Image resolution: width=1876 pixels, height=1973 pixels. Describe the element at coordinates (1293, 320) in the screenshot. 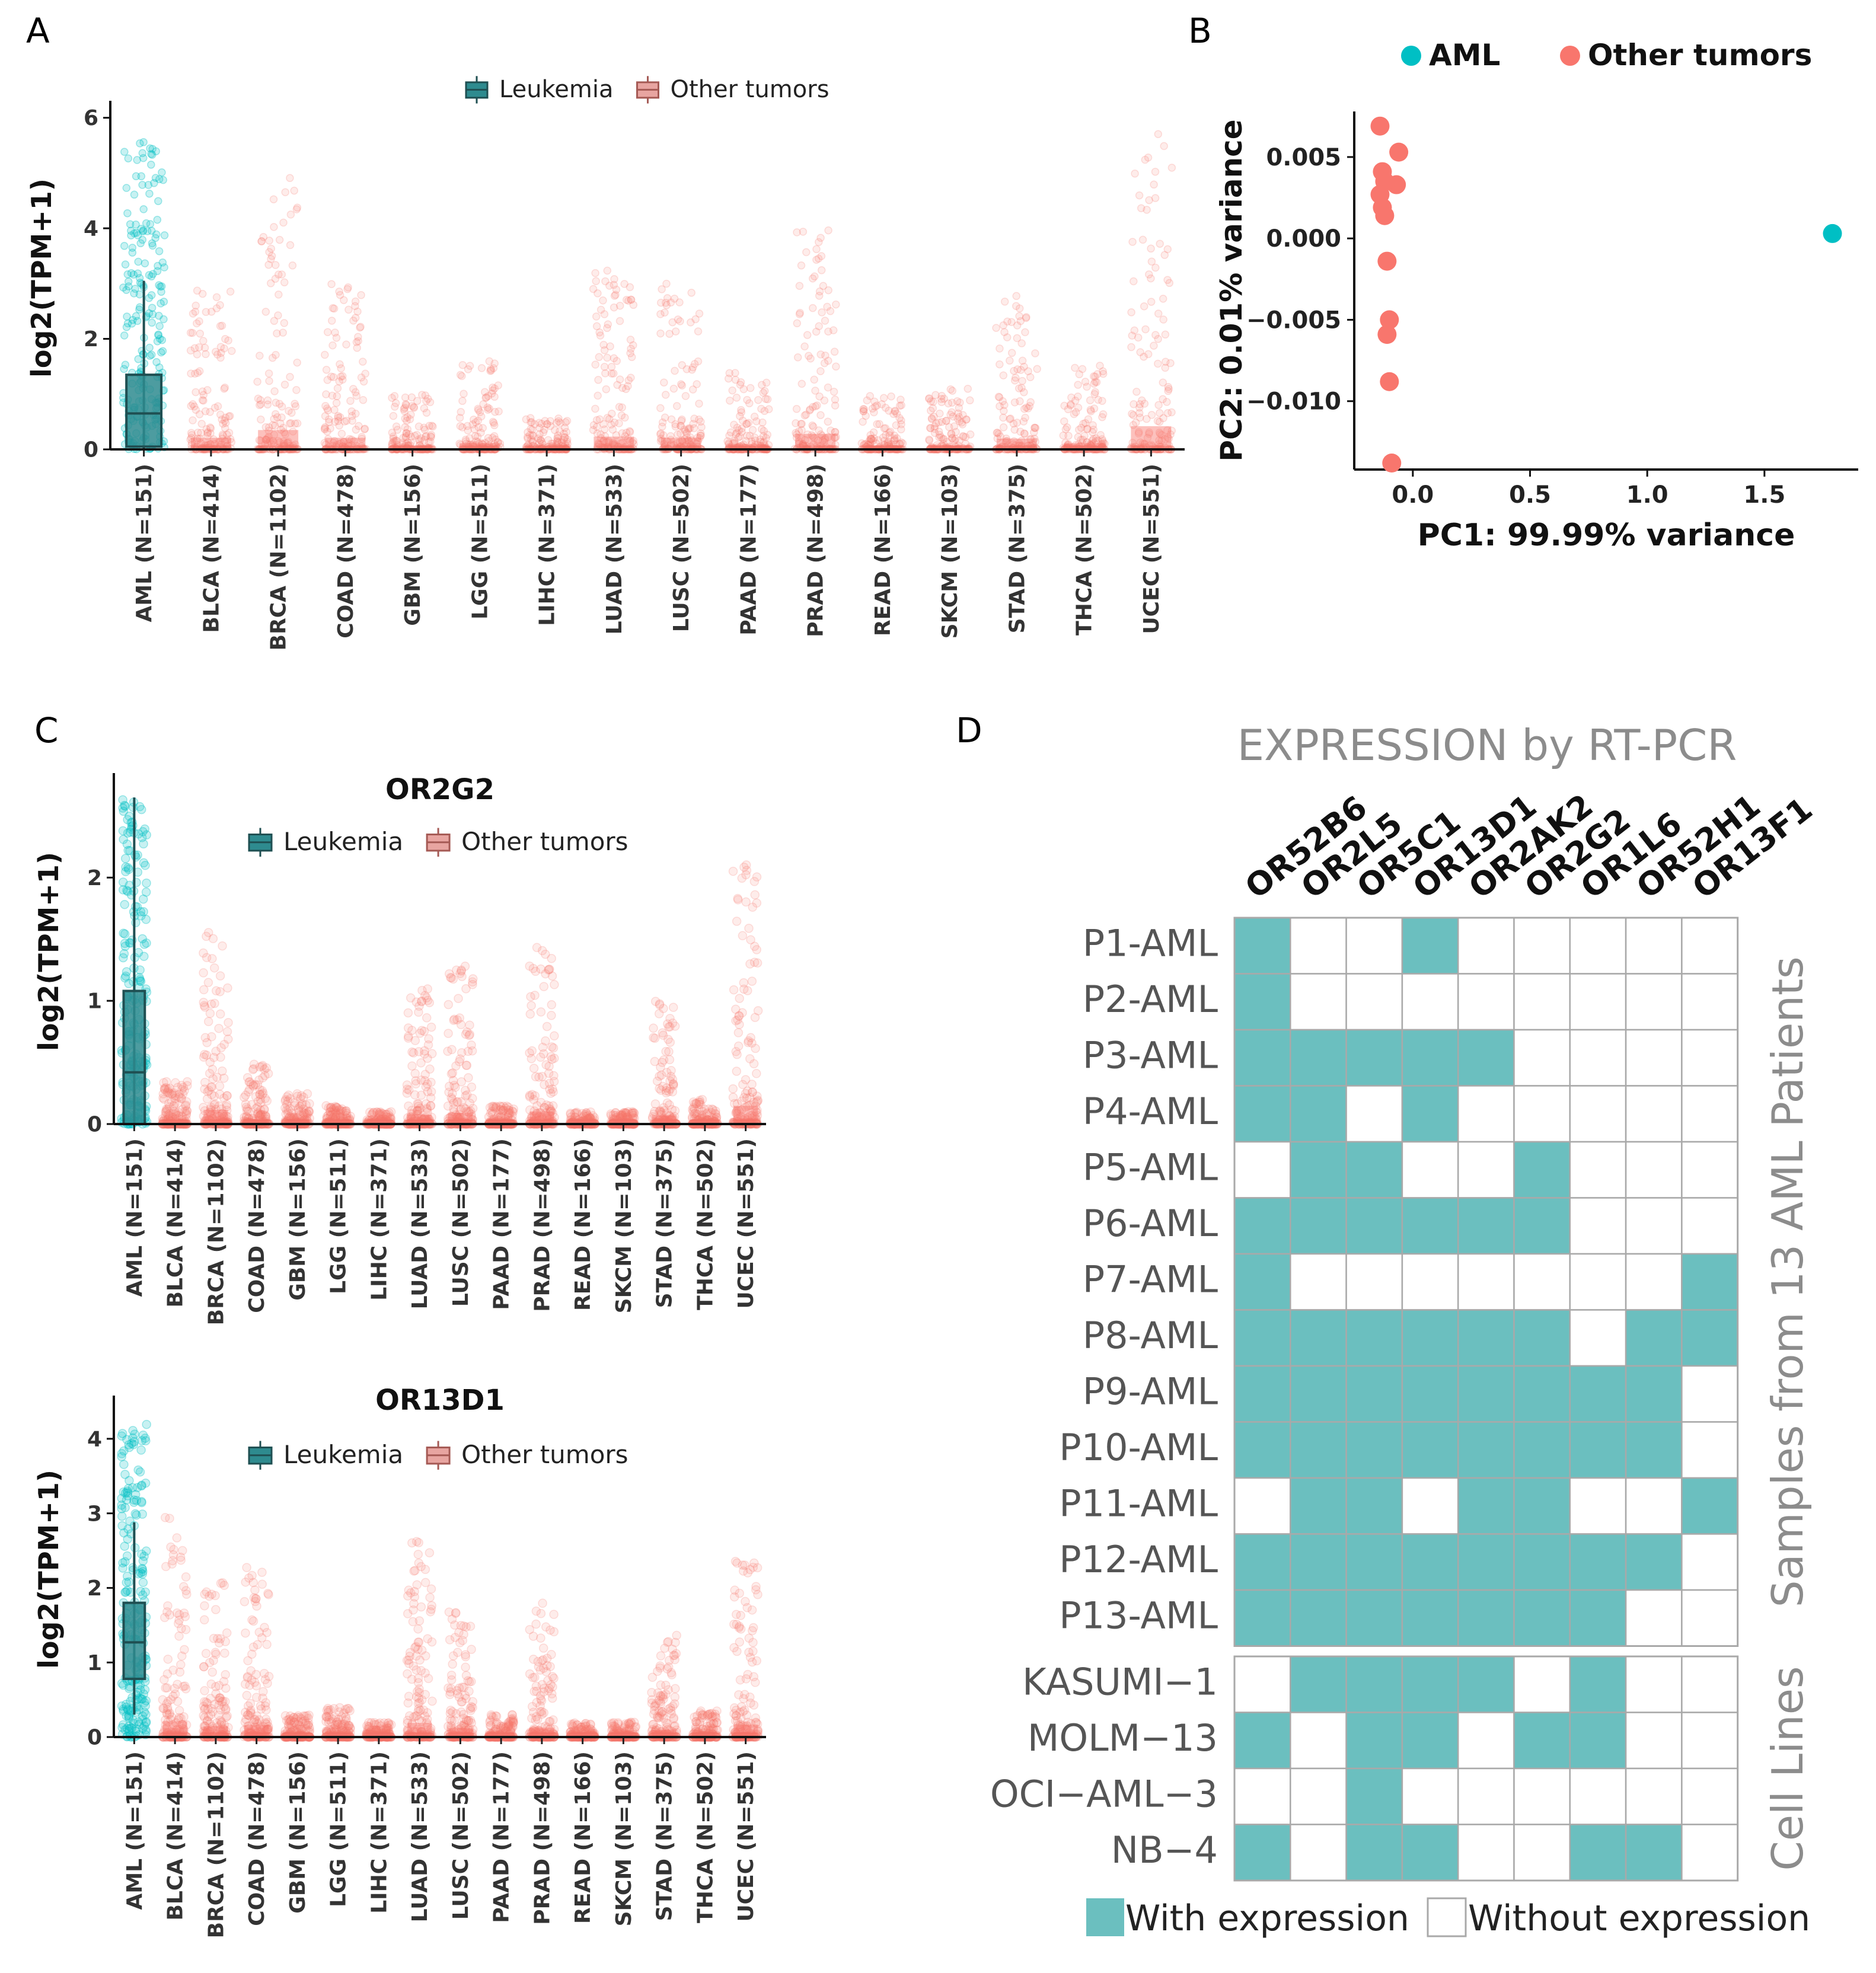

I see `y-tick-label: −0.005` at that location.